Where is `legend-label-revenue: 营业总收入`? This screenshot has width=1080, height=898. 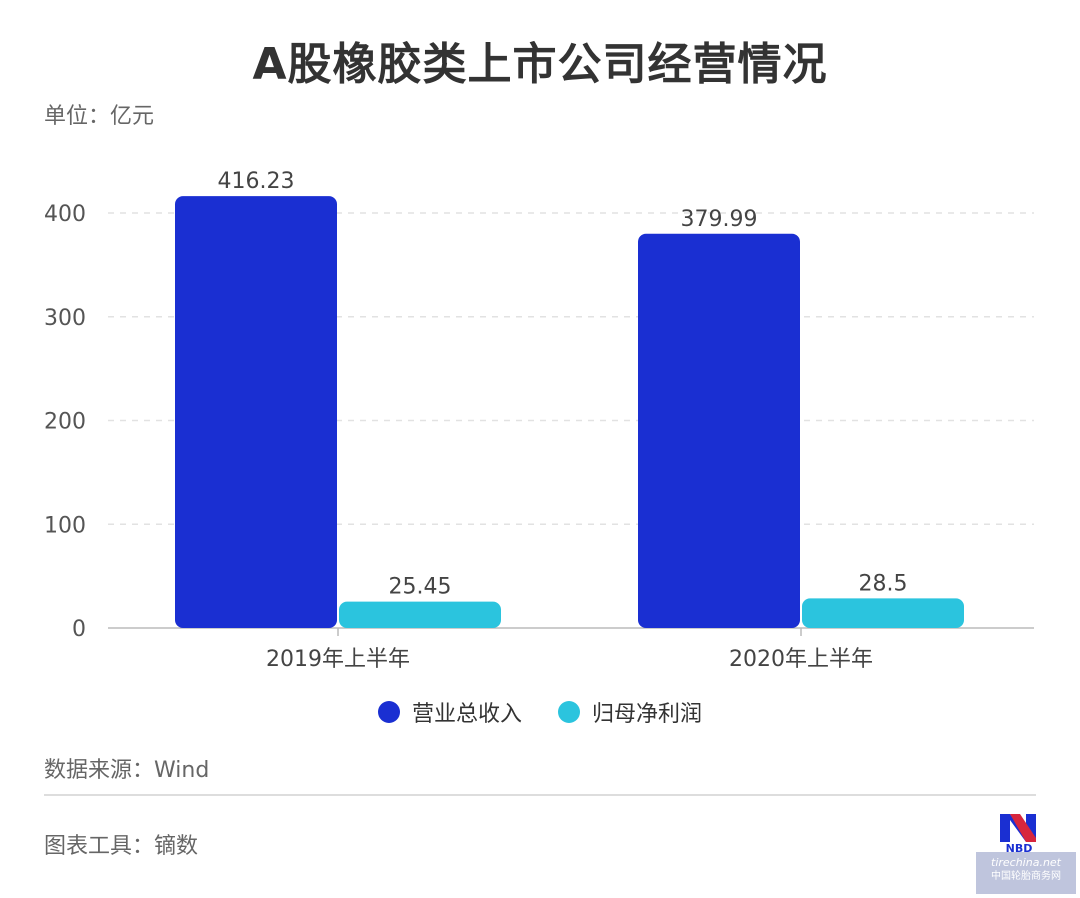 legend-label-revenue: 营业总收入 is located at coordinates (466, 714).